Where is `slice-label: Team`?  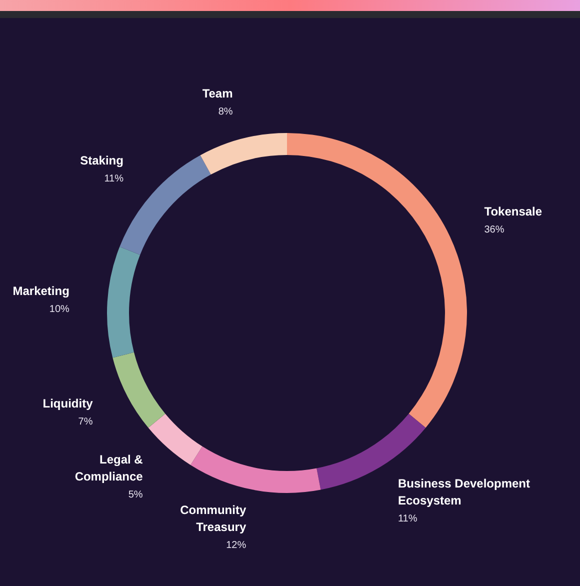
slice-label: Team is located at coordinates (217, 93).